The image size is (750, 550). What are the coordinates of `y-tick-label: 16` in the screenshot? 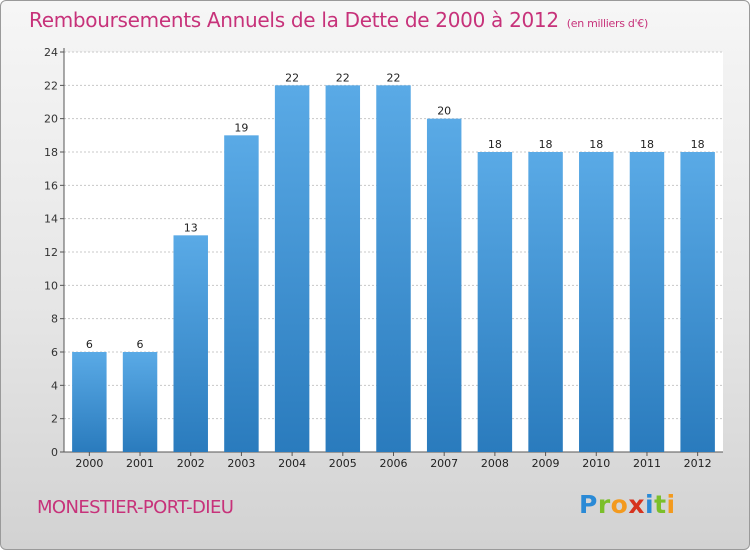 It's located at (51, 185).